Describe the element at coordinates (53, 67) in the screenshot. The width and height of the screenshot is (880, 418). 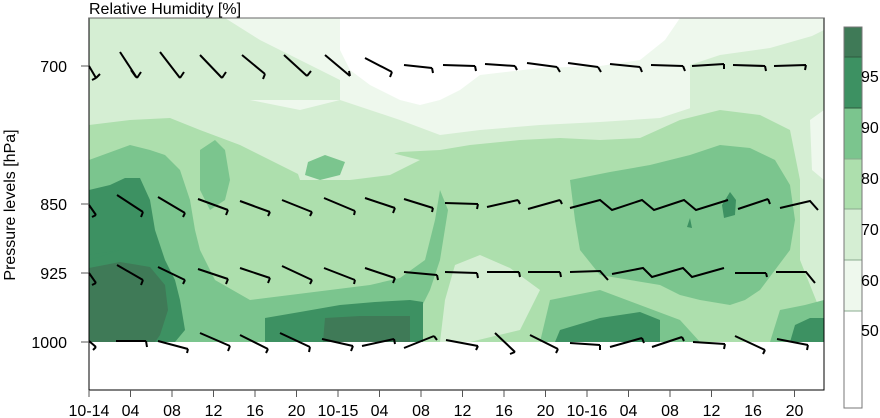
I see `y-tick-700: 700` at that location.